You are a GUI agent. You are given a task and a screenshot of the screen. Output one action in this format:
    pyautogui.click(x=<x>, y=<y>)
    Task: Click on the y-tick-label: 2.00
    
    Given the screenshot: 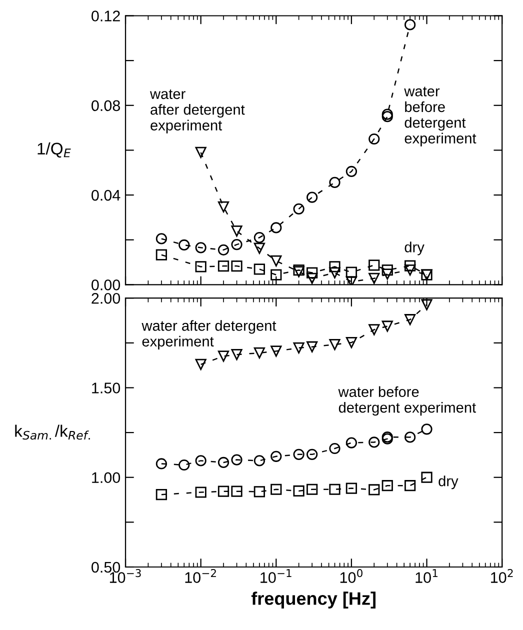 What is the action you would take?
    pyautogui.click(x=106, y=298)
    